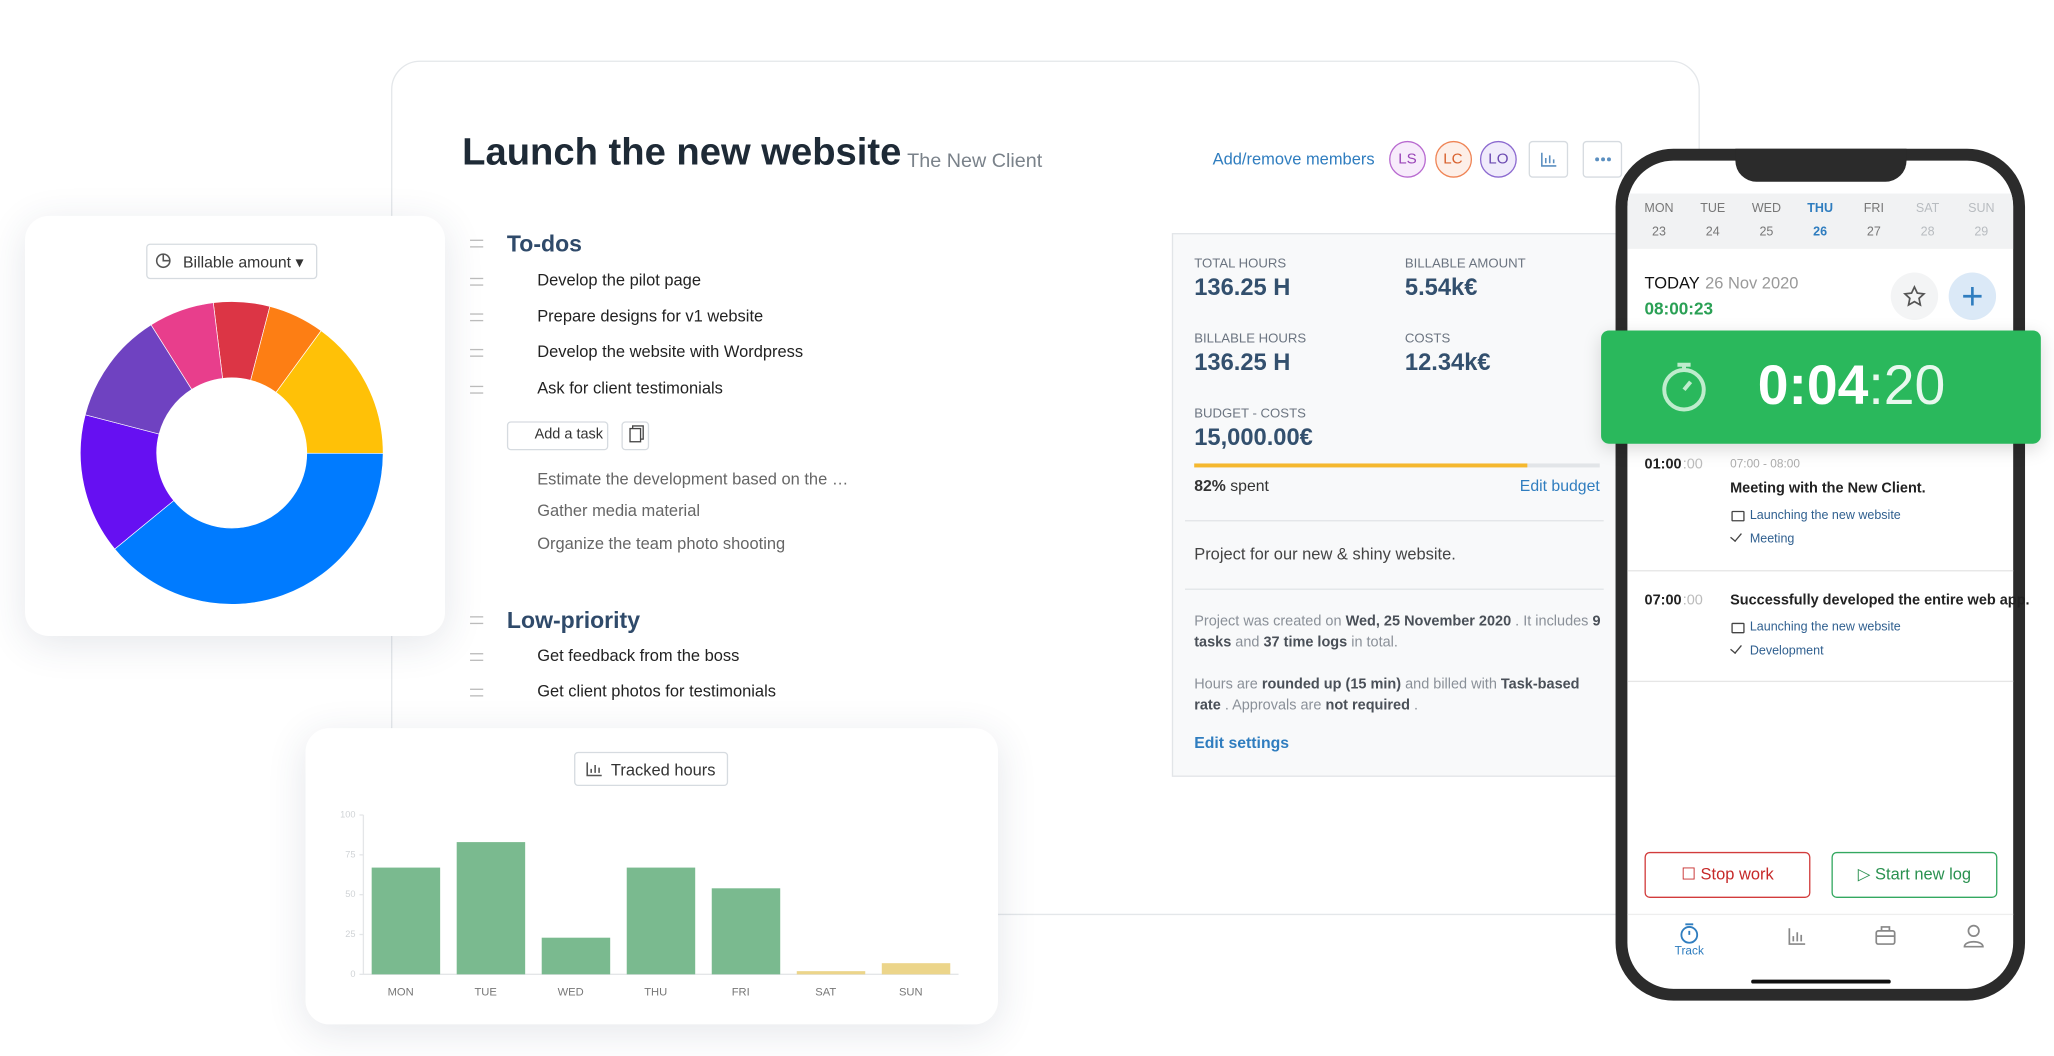 The height and width of the screenshot is (1056, 2054). Describe the element at coordinates (1981, 208) in the screenshot. I see `day-name: SUN` at that location.